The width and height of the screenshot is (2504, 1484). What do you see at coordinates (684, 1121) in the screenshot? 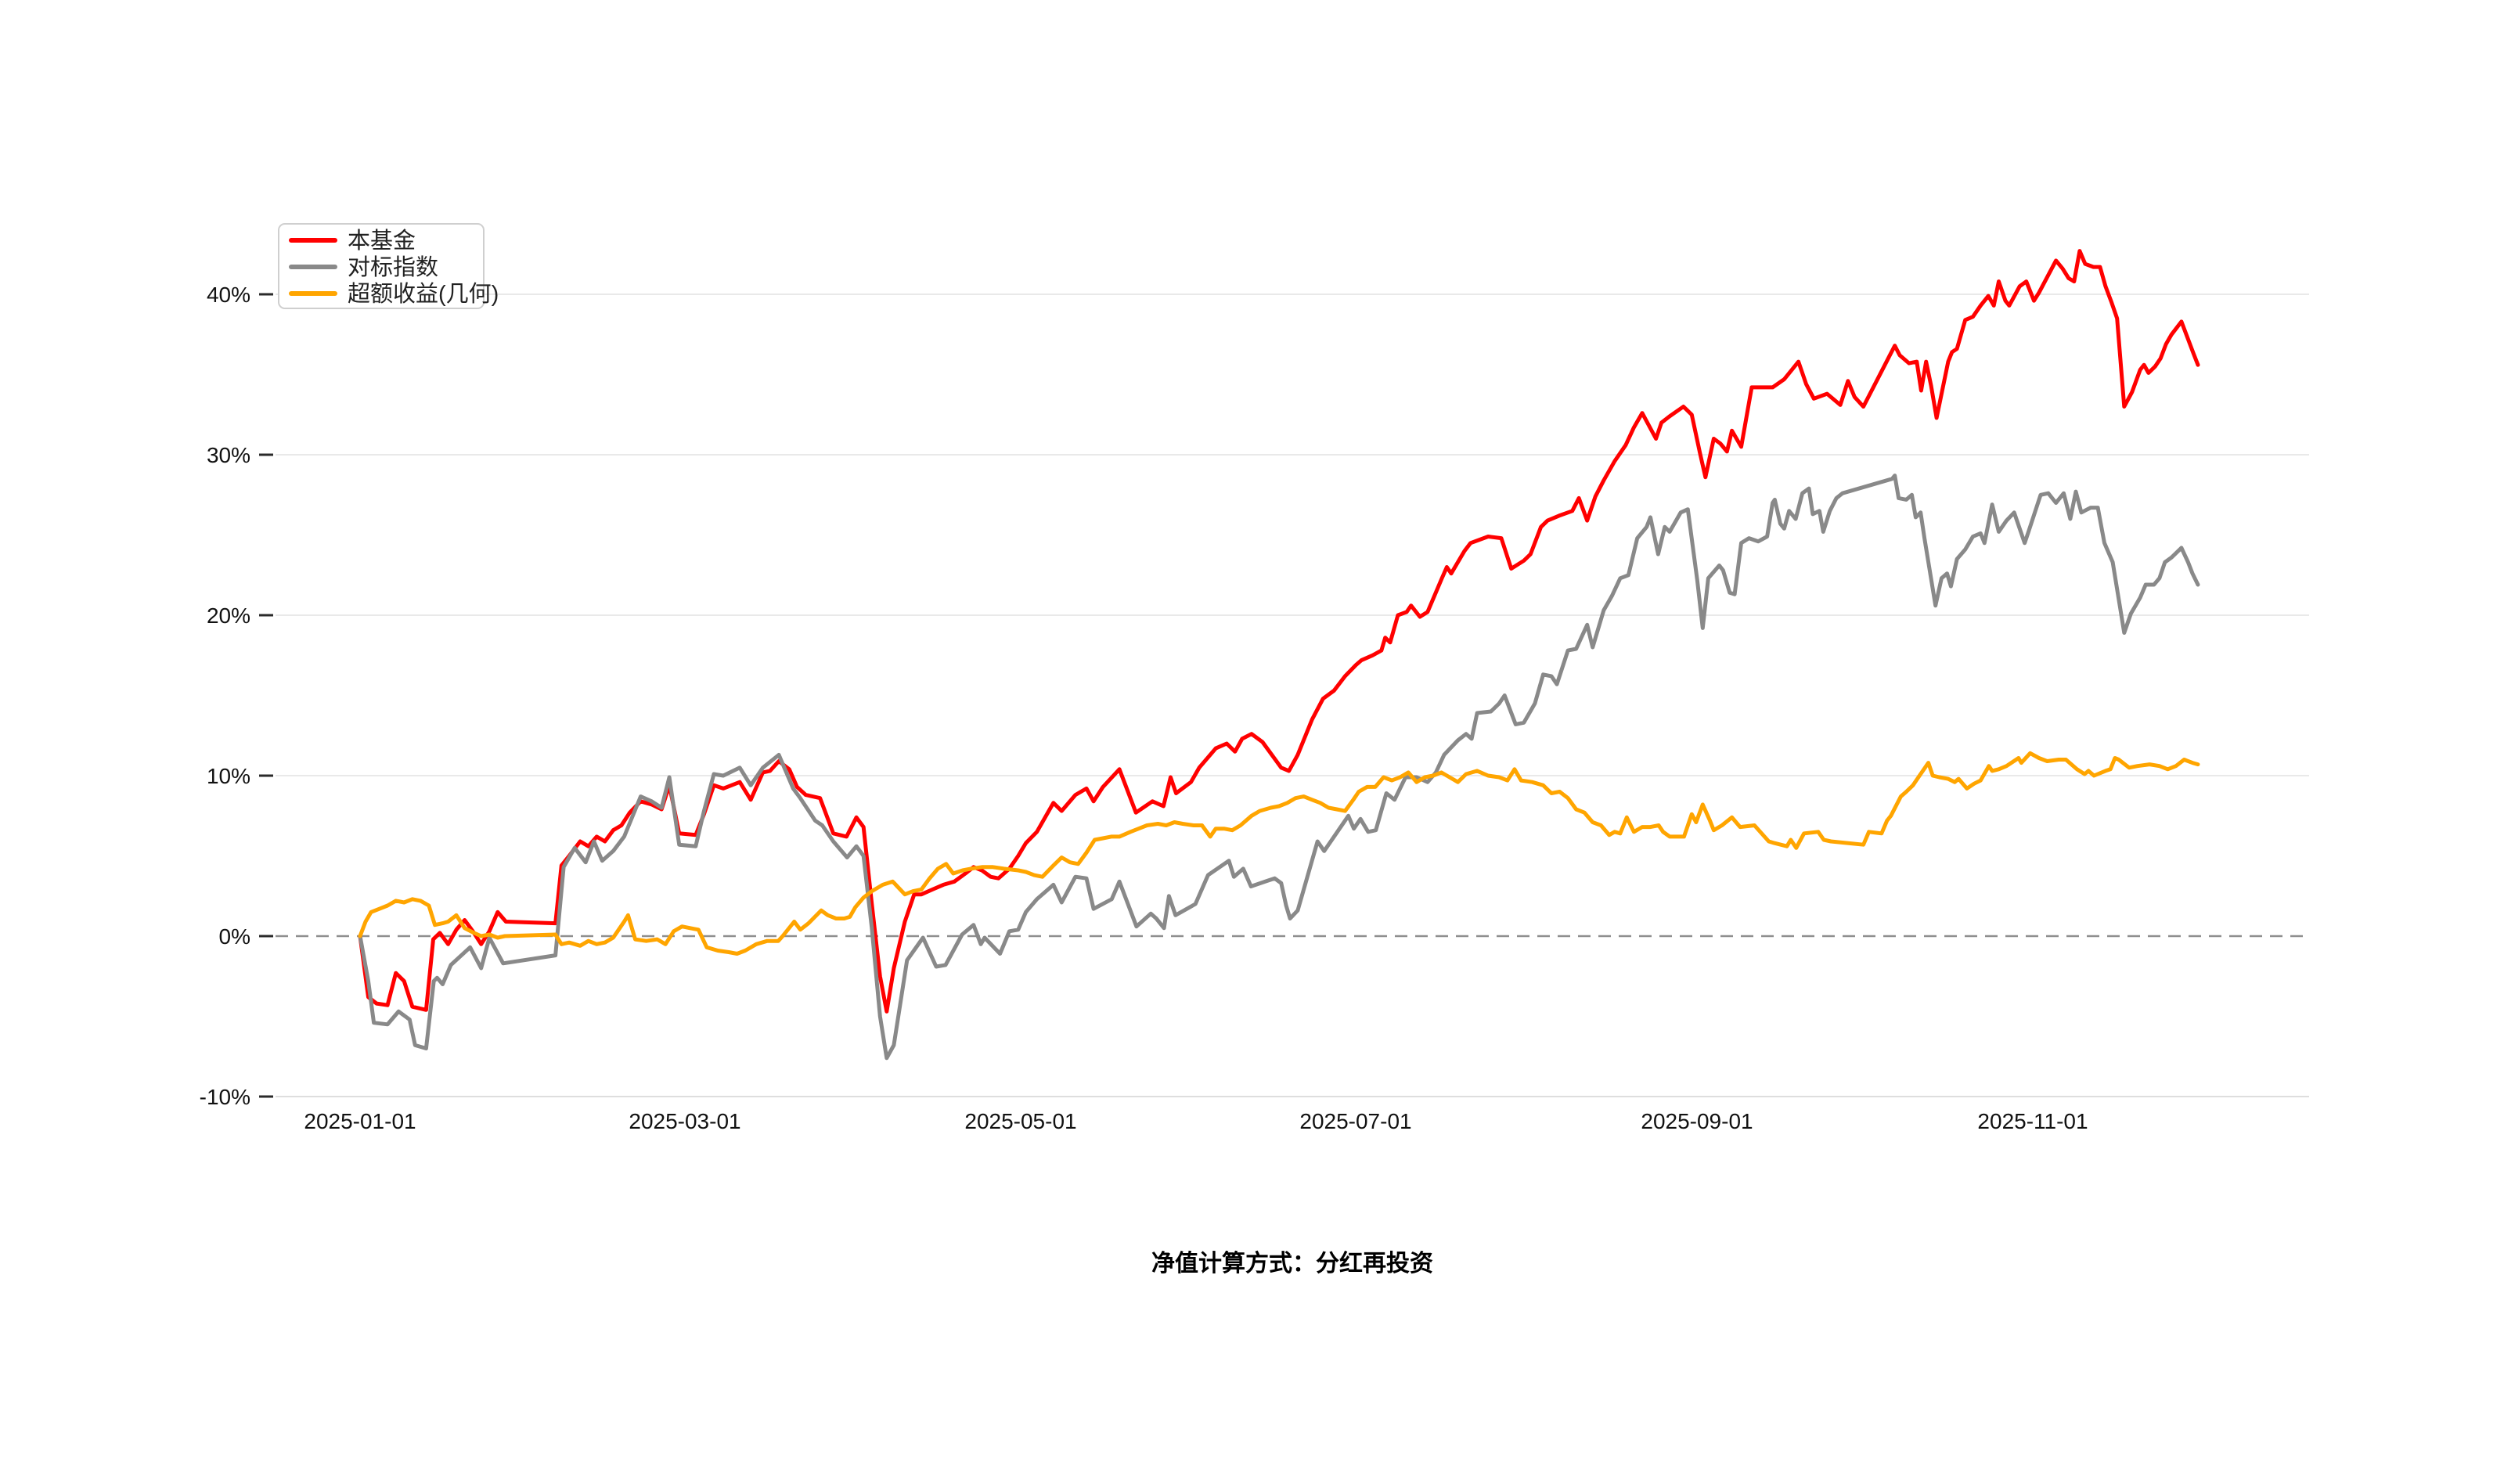
I see `x-label-mar: 2025-03-01` at bounding box center [684, 1121].